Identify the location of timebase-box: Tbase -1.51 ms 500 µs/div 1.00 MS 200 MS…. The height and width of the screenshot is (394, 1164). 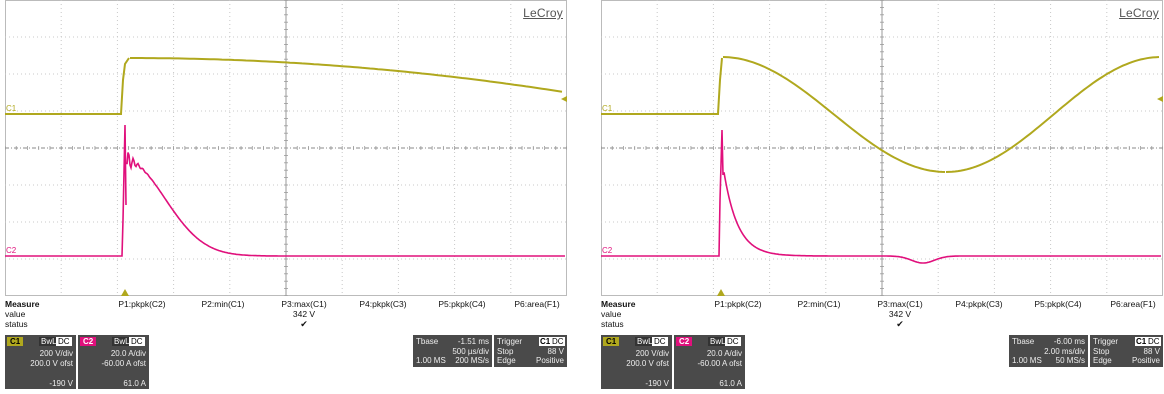
(452, 351).